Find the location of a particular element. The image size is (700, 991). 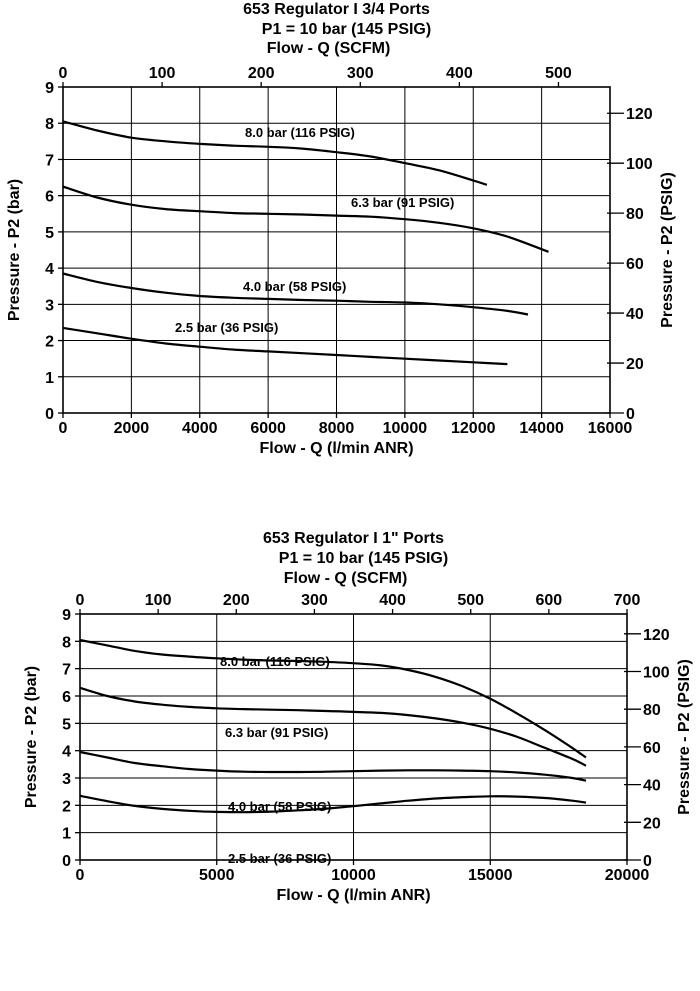

x-tick-label: 8000 is located at coordinates (337, 428).